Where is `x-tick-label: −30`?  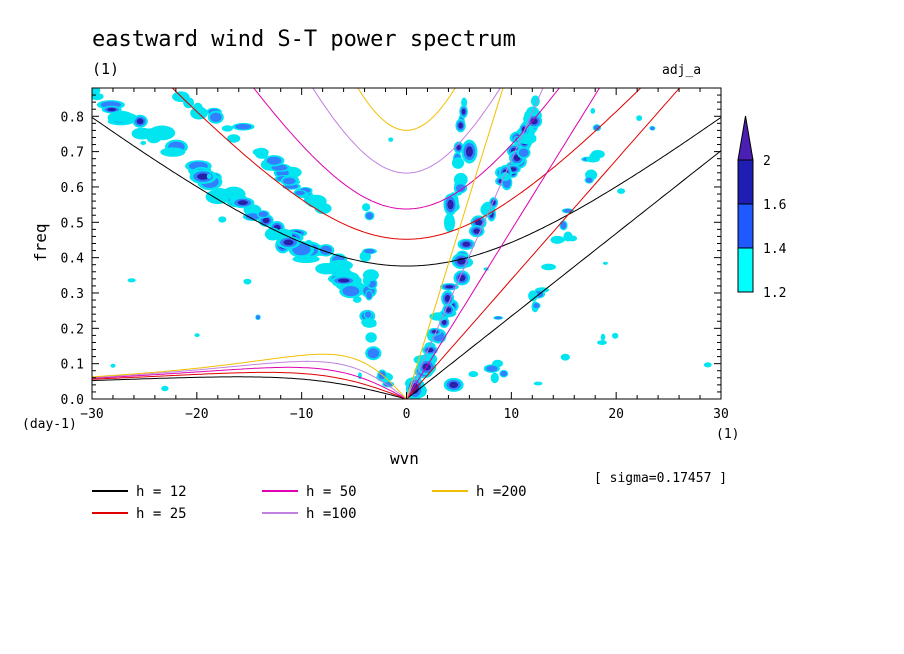 x-tick-label: −30 is located at coordinates (91, 414).